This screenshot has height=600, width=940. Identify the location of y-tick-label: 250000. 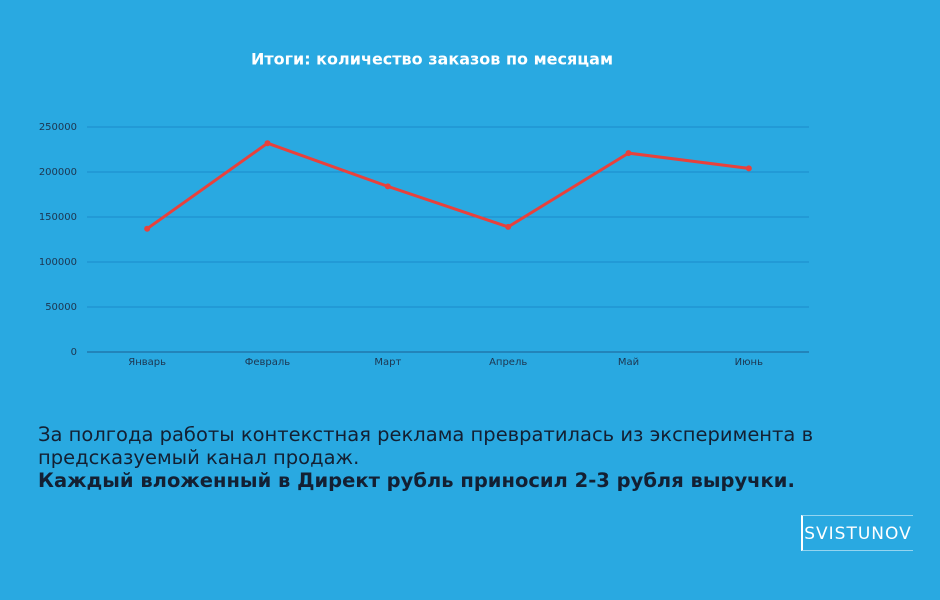
(58, 127).